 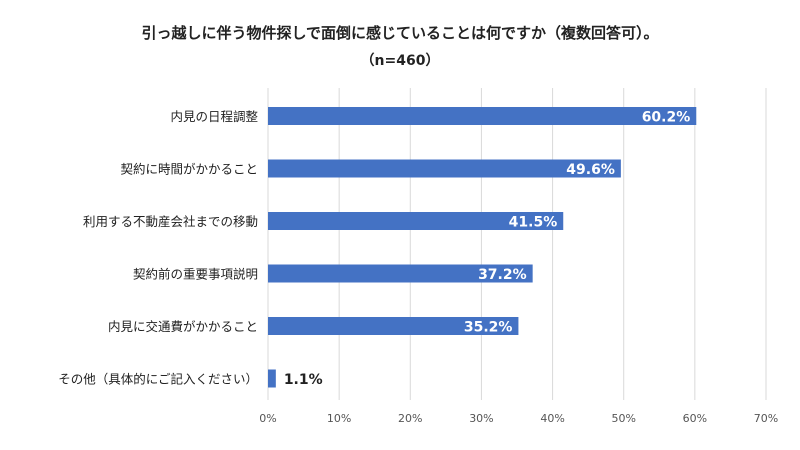 What do you see at coordinates (400, 61) in the screenshot?
I see `chart-subtitle: （n=460）` at bounding box center [400, 61].